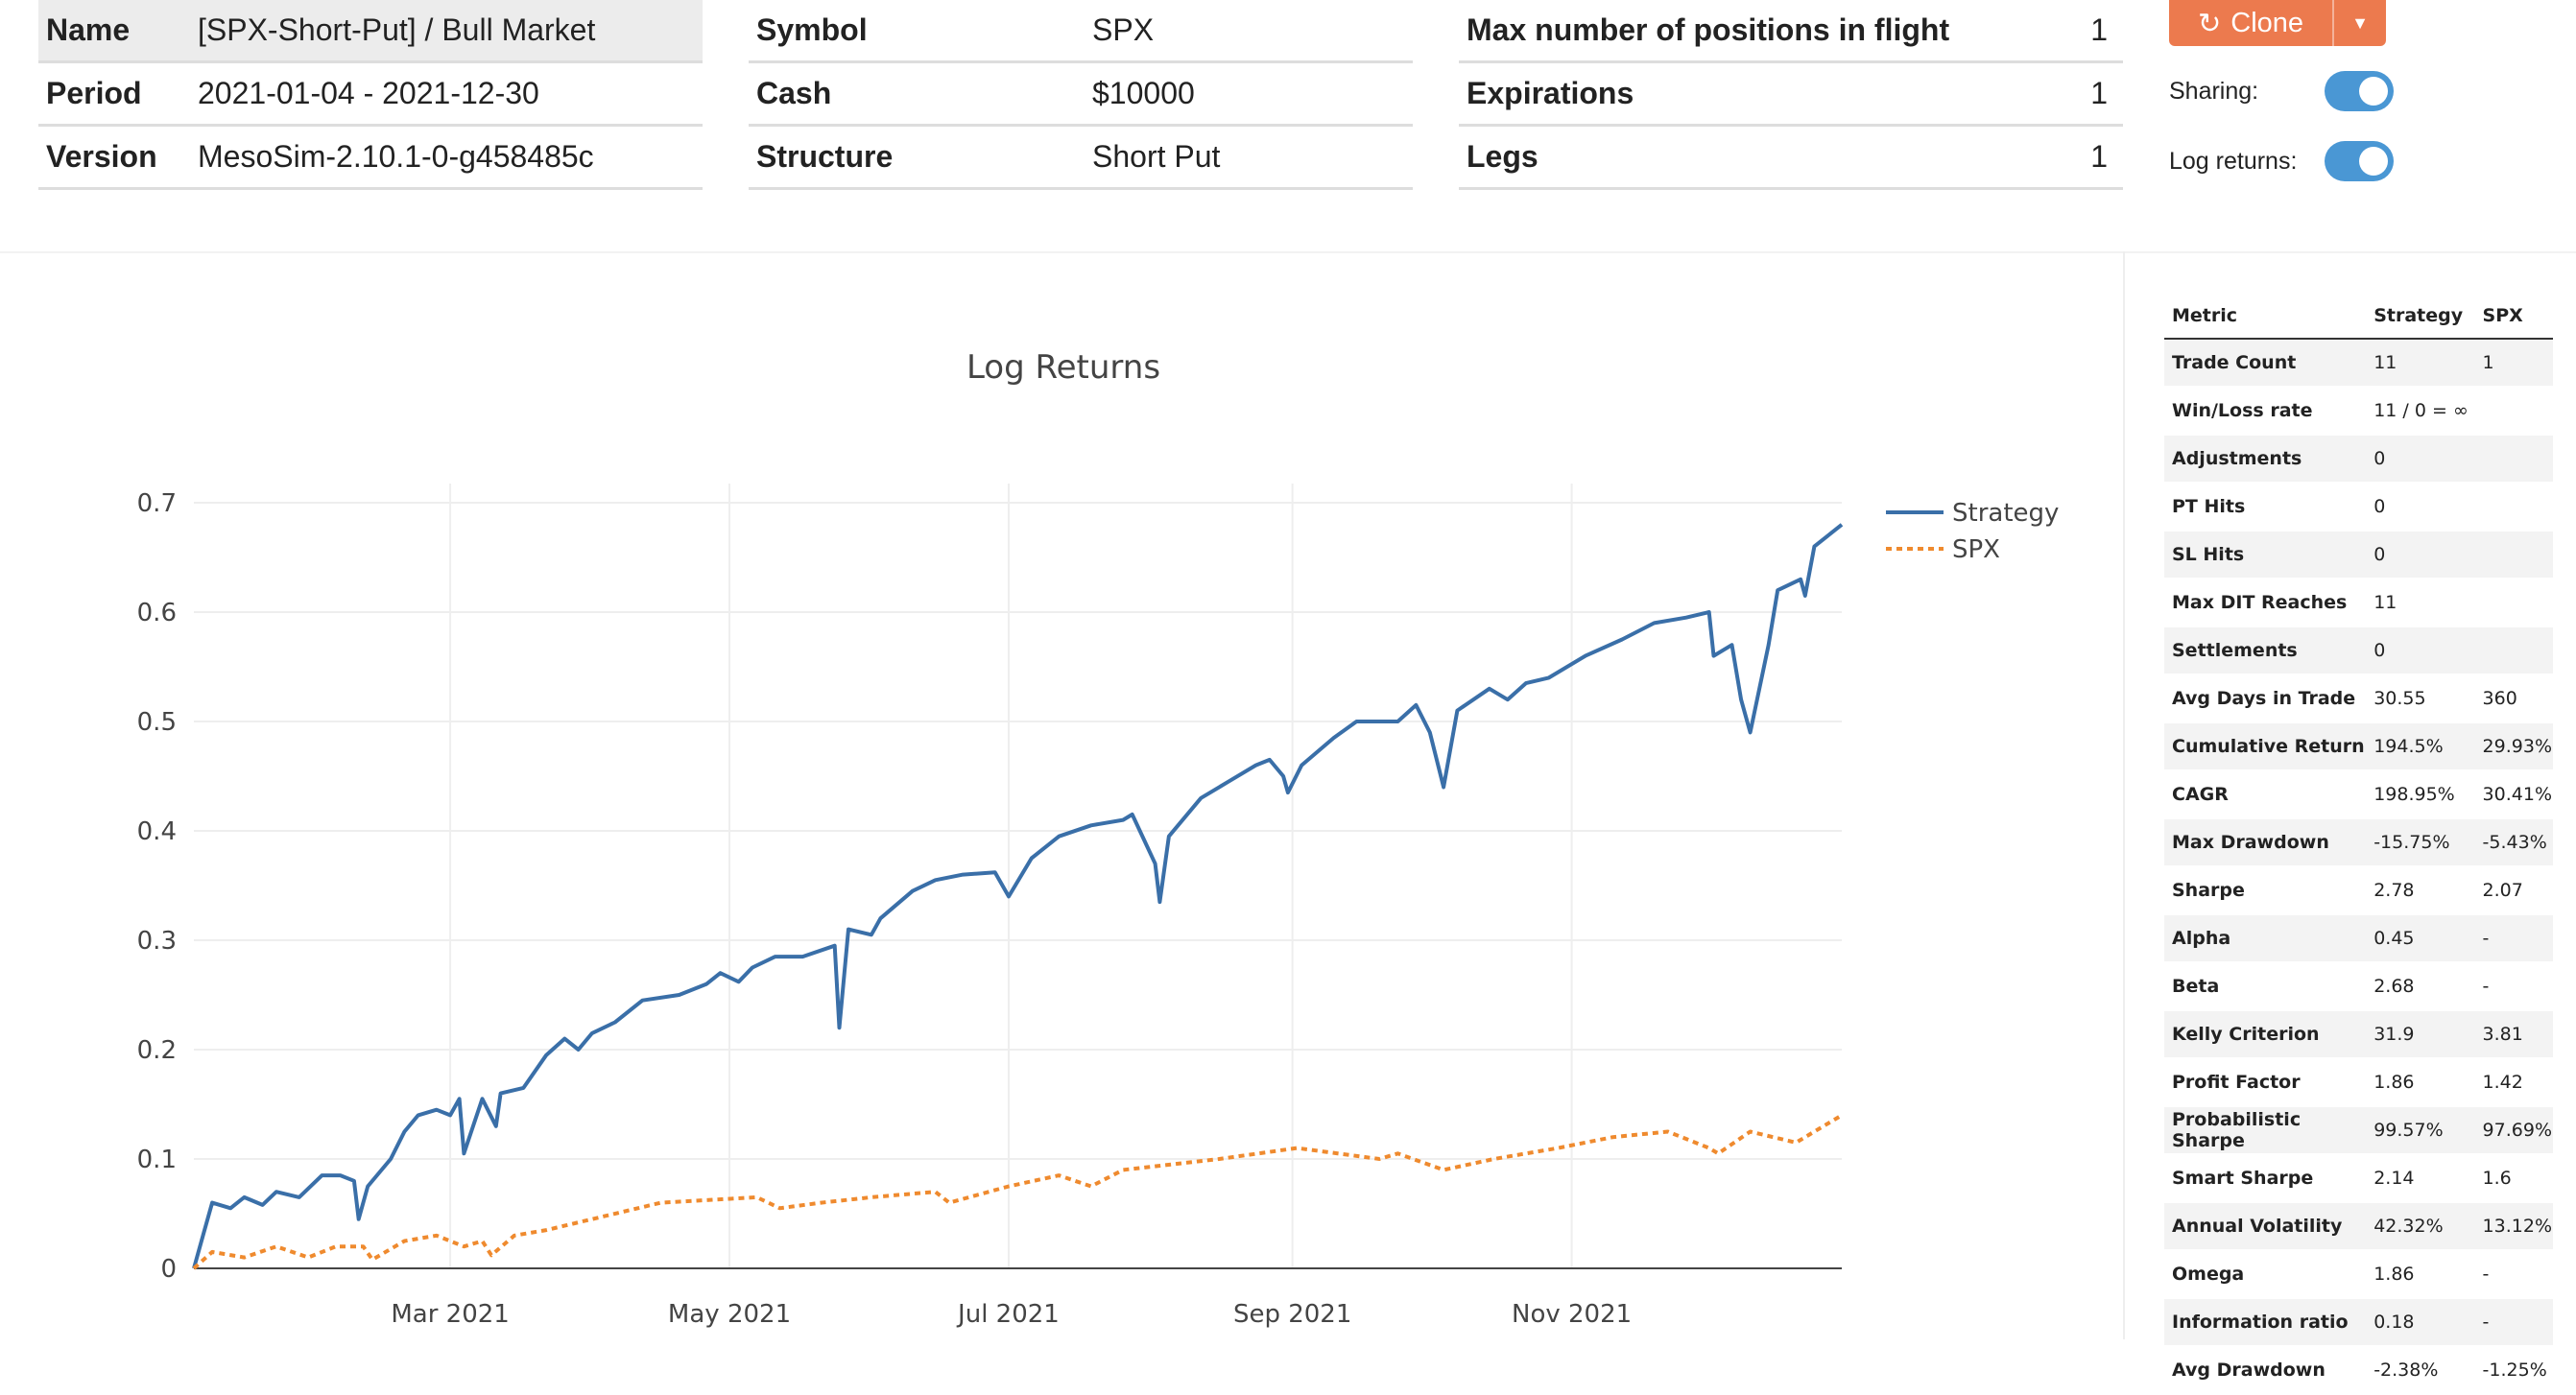 This screenshot has width=2576, height=1395. I want to click on info-label: Structure, so click(825, 156).